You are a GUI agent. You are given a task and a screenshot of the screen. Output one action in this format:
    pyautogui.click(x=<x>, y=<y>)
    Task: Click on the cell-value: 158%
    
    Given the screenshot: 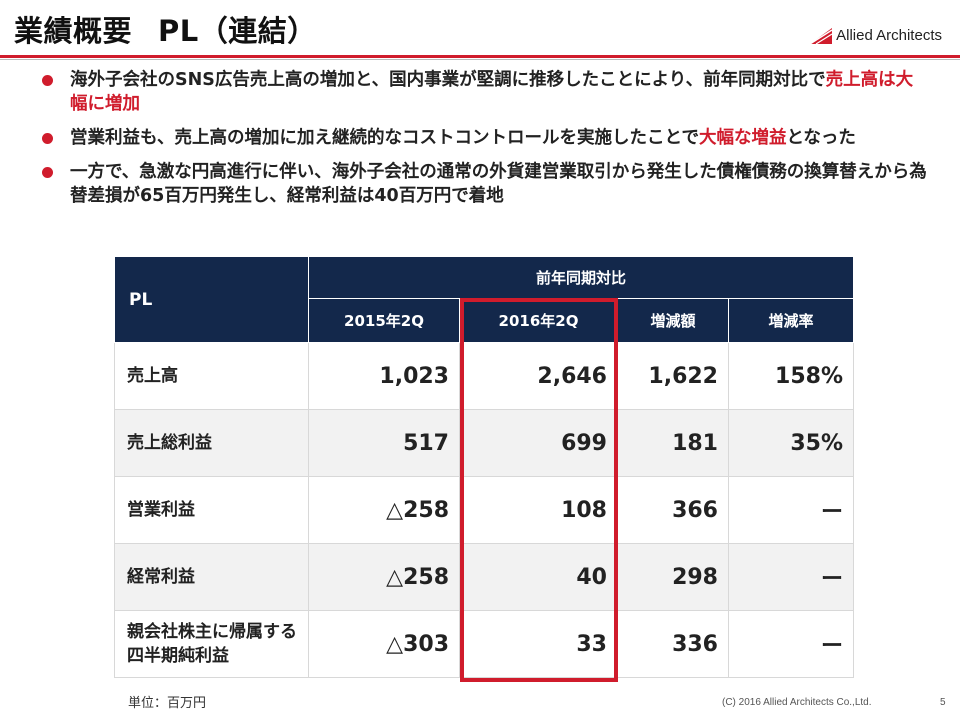 What is the action you would take?
    pyautogui.click(x=791, y=376)
    